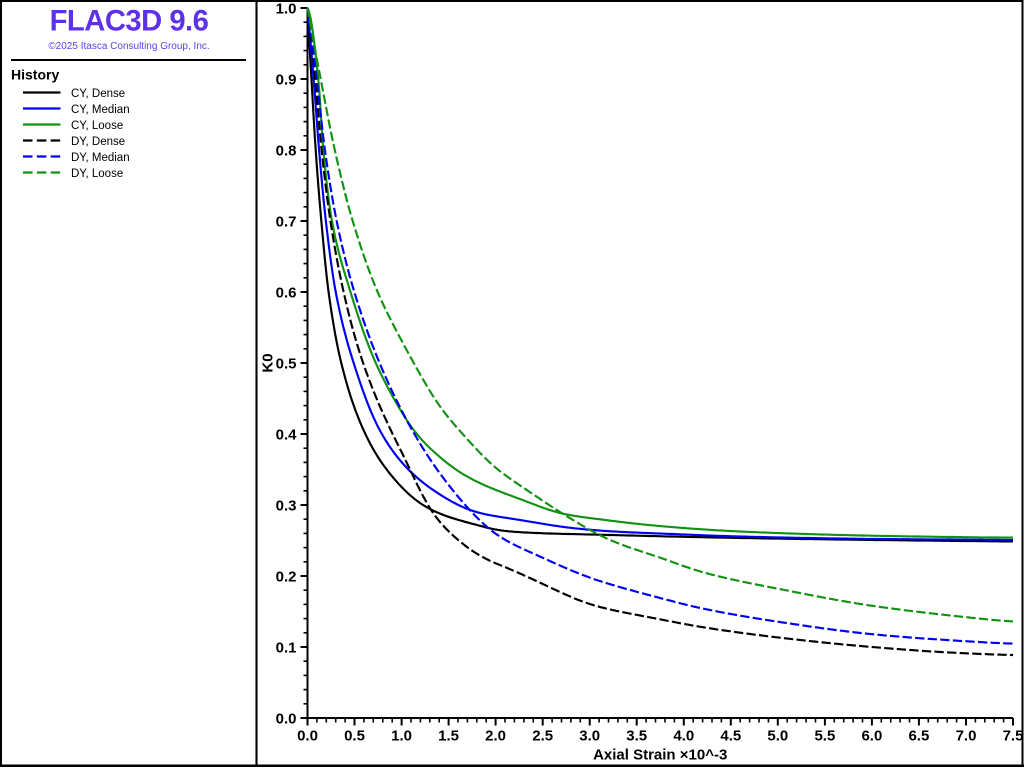 This screenshot has width=1024, height=768. What do you see at coordinates (286, 292) in the screenshot?
I see `svg-text: 0.6` at bounding box center [286, 292].